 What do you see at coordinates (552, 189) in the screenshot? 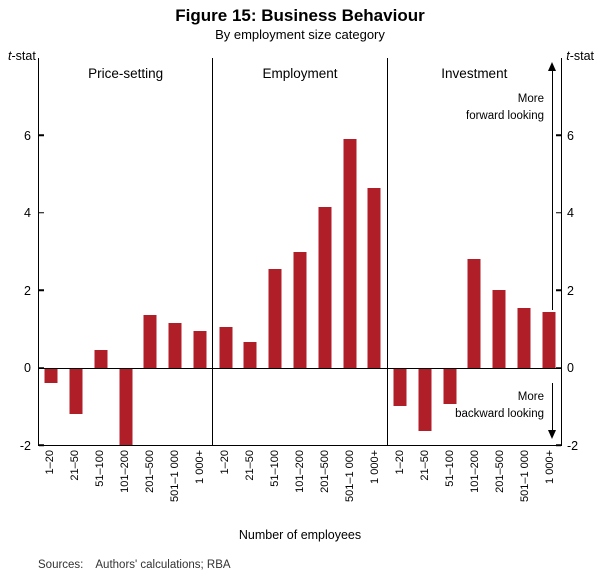
I see `up-arrow-shaft` at bounding box center [552, 189].